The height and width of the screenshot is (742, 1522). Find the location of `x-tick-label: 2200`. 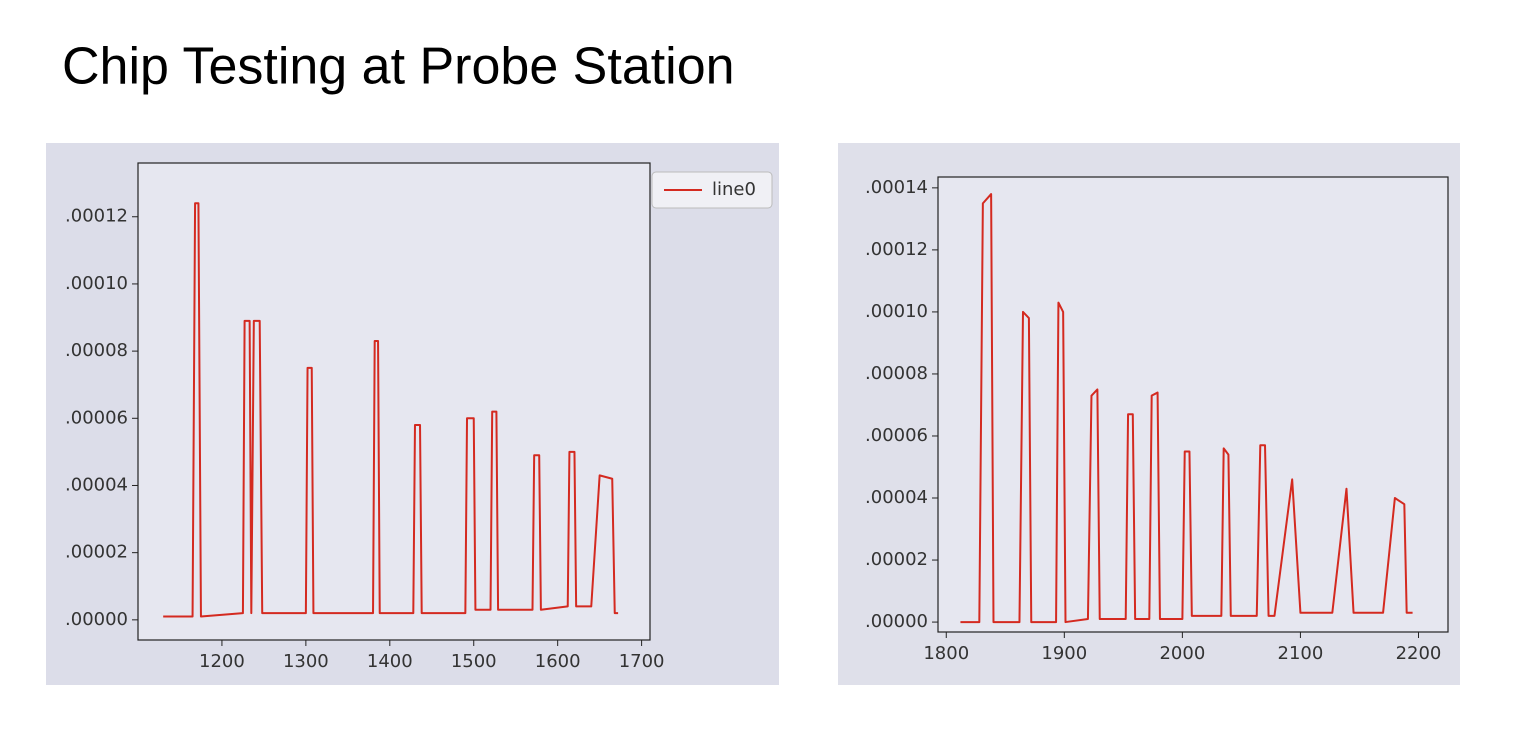

x-tick-label: 2200 is located at coordinates (1419, 653).